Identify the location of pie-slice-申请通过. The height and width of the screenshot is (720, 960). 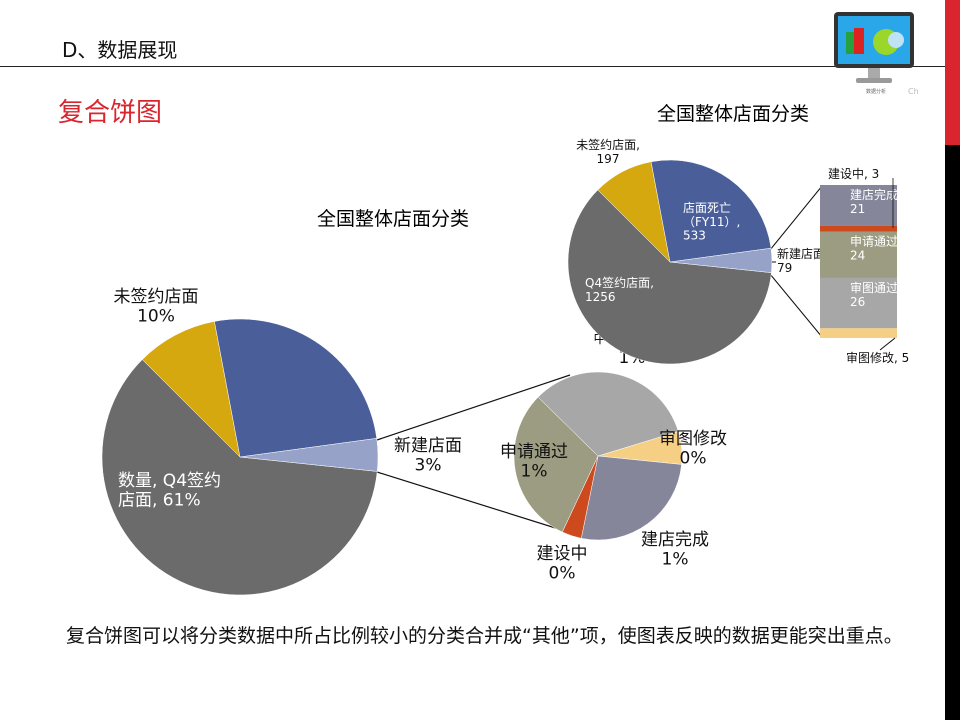
(556, 464).